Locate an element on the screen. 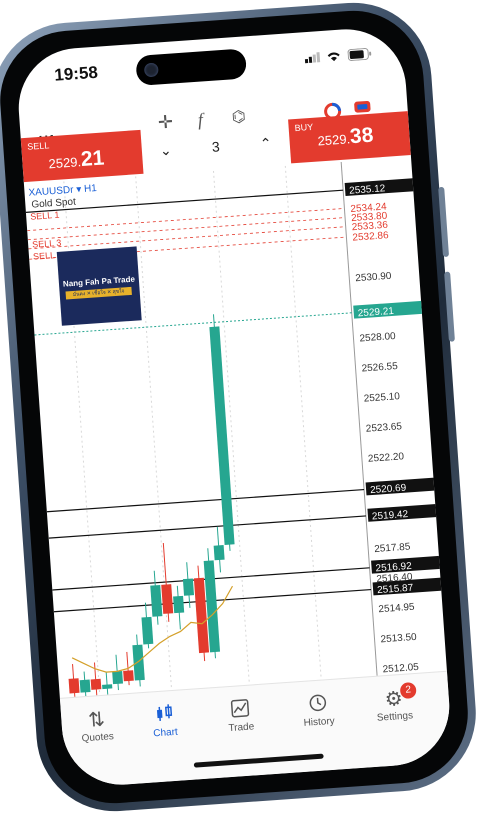 The height and width of the screenshot is (832, 500). nav-settings: ⚙ Settings 2 is located at coordinates (394, 703).